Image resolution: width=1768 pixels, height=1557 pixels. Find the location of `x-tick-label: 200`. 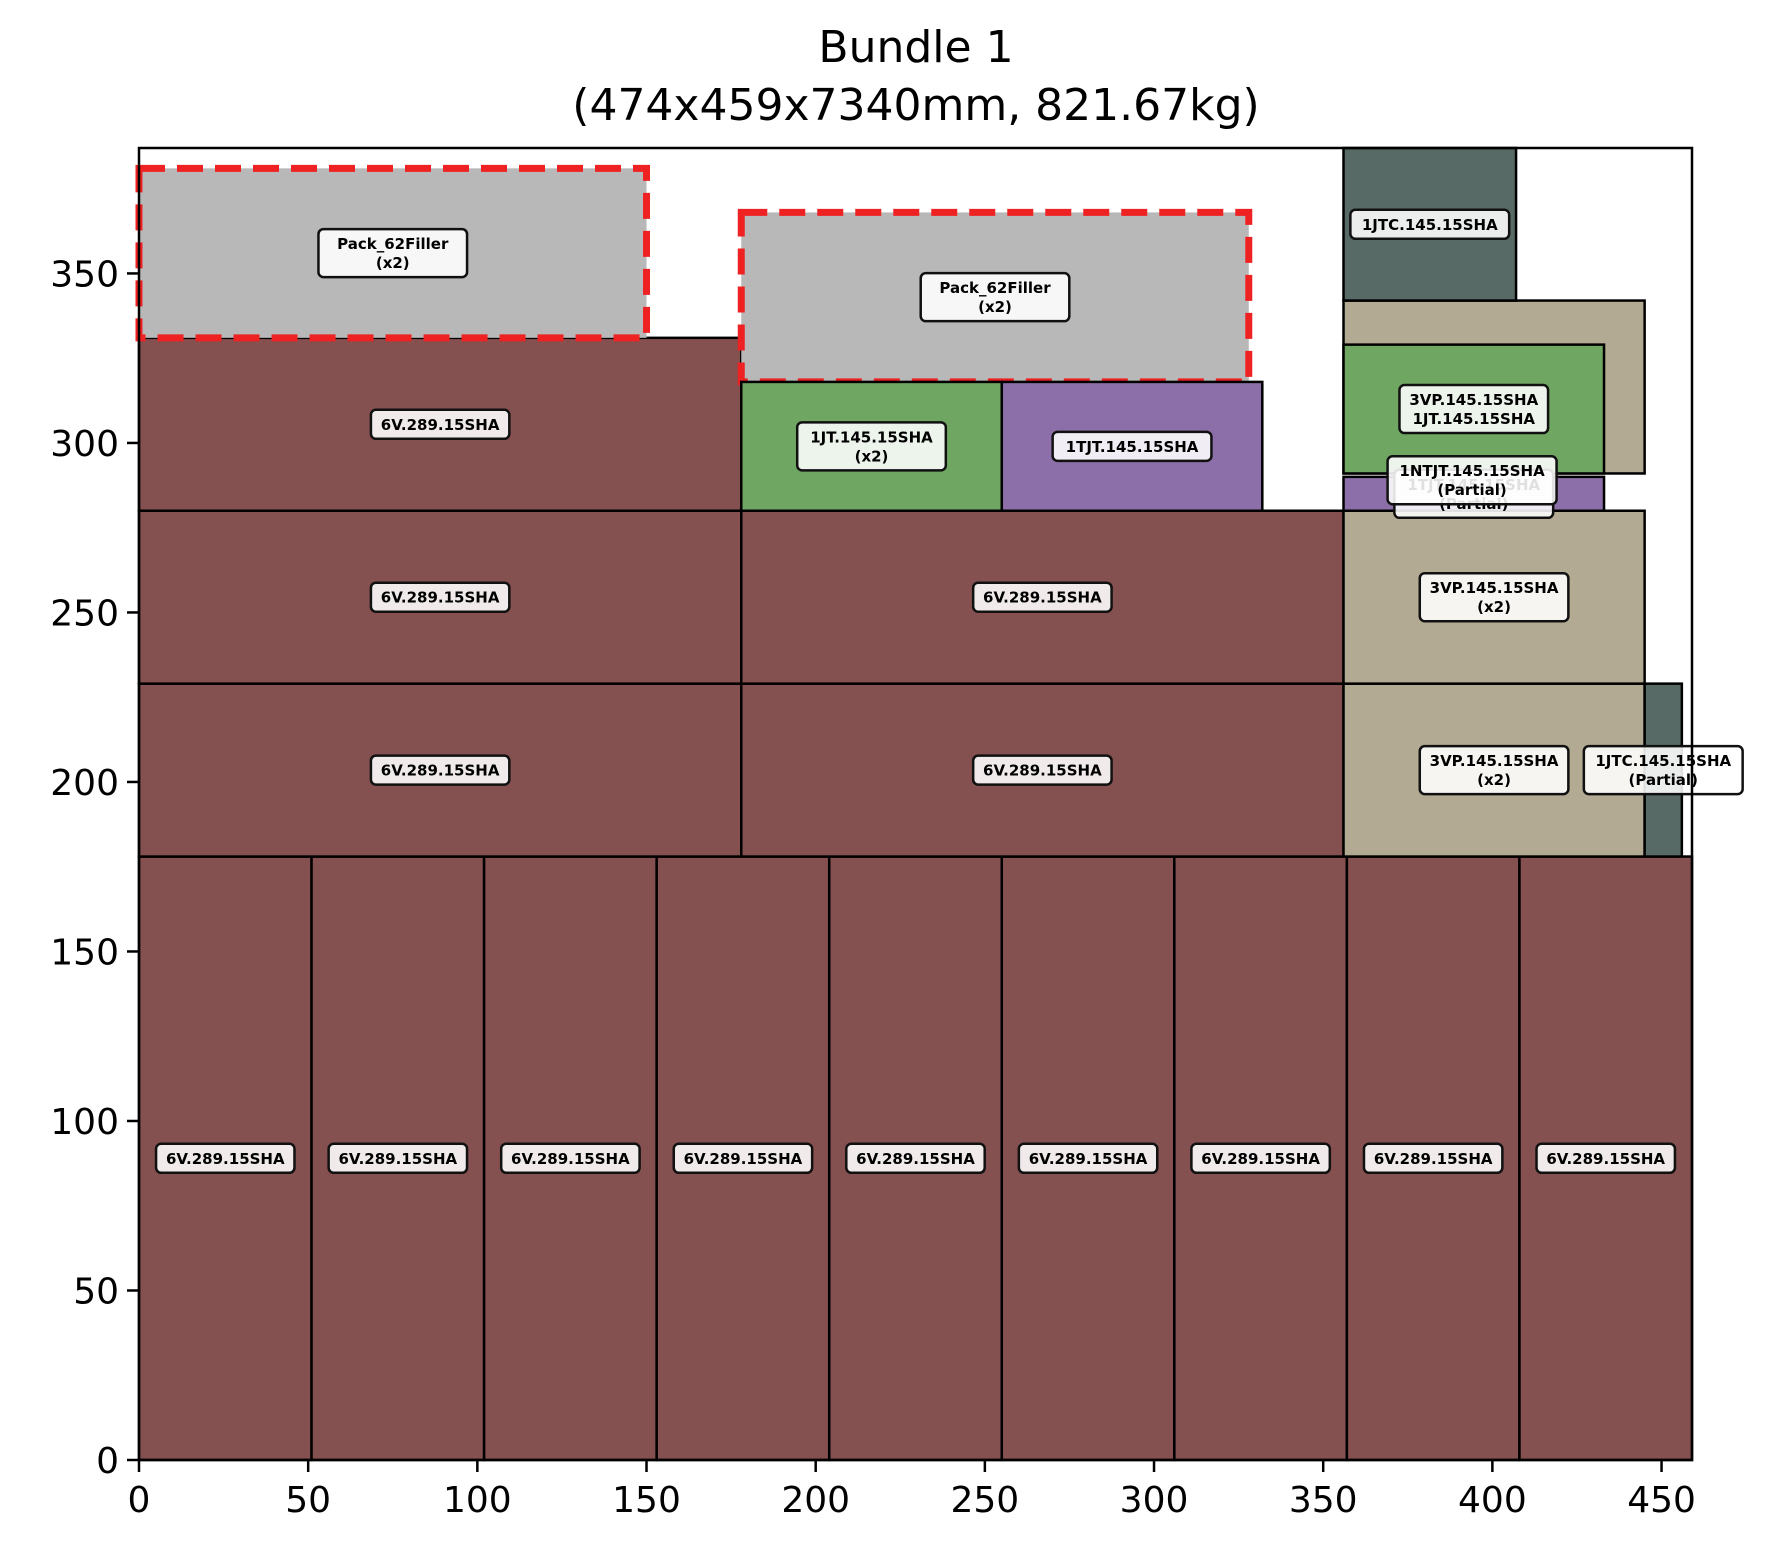

x-tick-label: 200 is located at coordinates (815, 1500).